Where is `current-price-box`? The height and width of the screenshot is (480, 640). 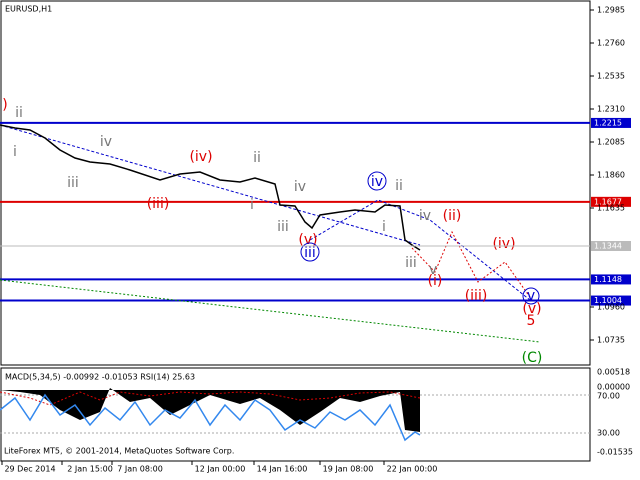
current-price-box is located at coordinates (611, 246).